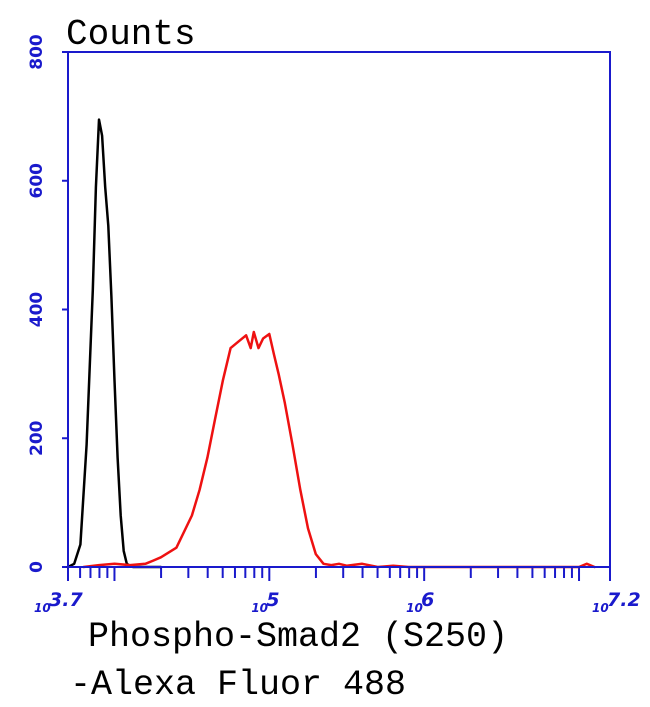 This screenshot has height=707, width=650. I want to click on x-tick-label-exponent: 7.2, so click(624, 600).